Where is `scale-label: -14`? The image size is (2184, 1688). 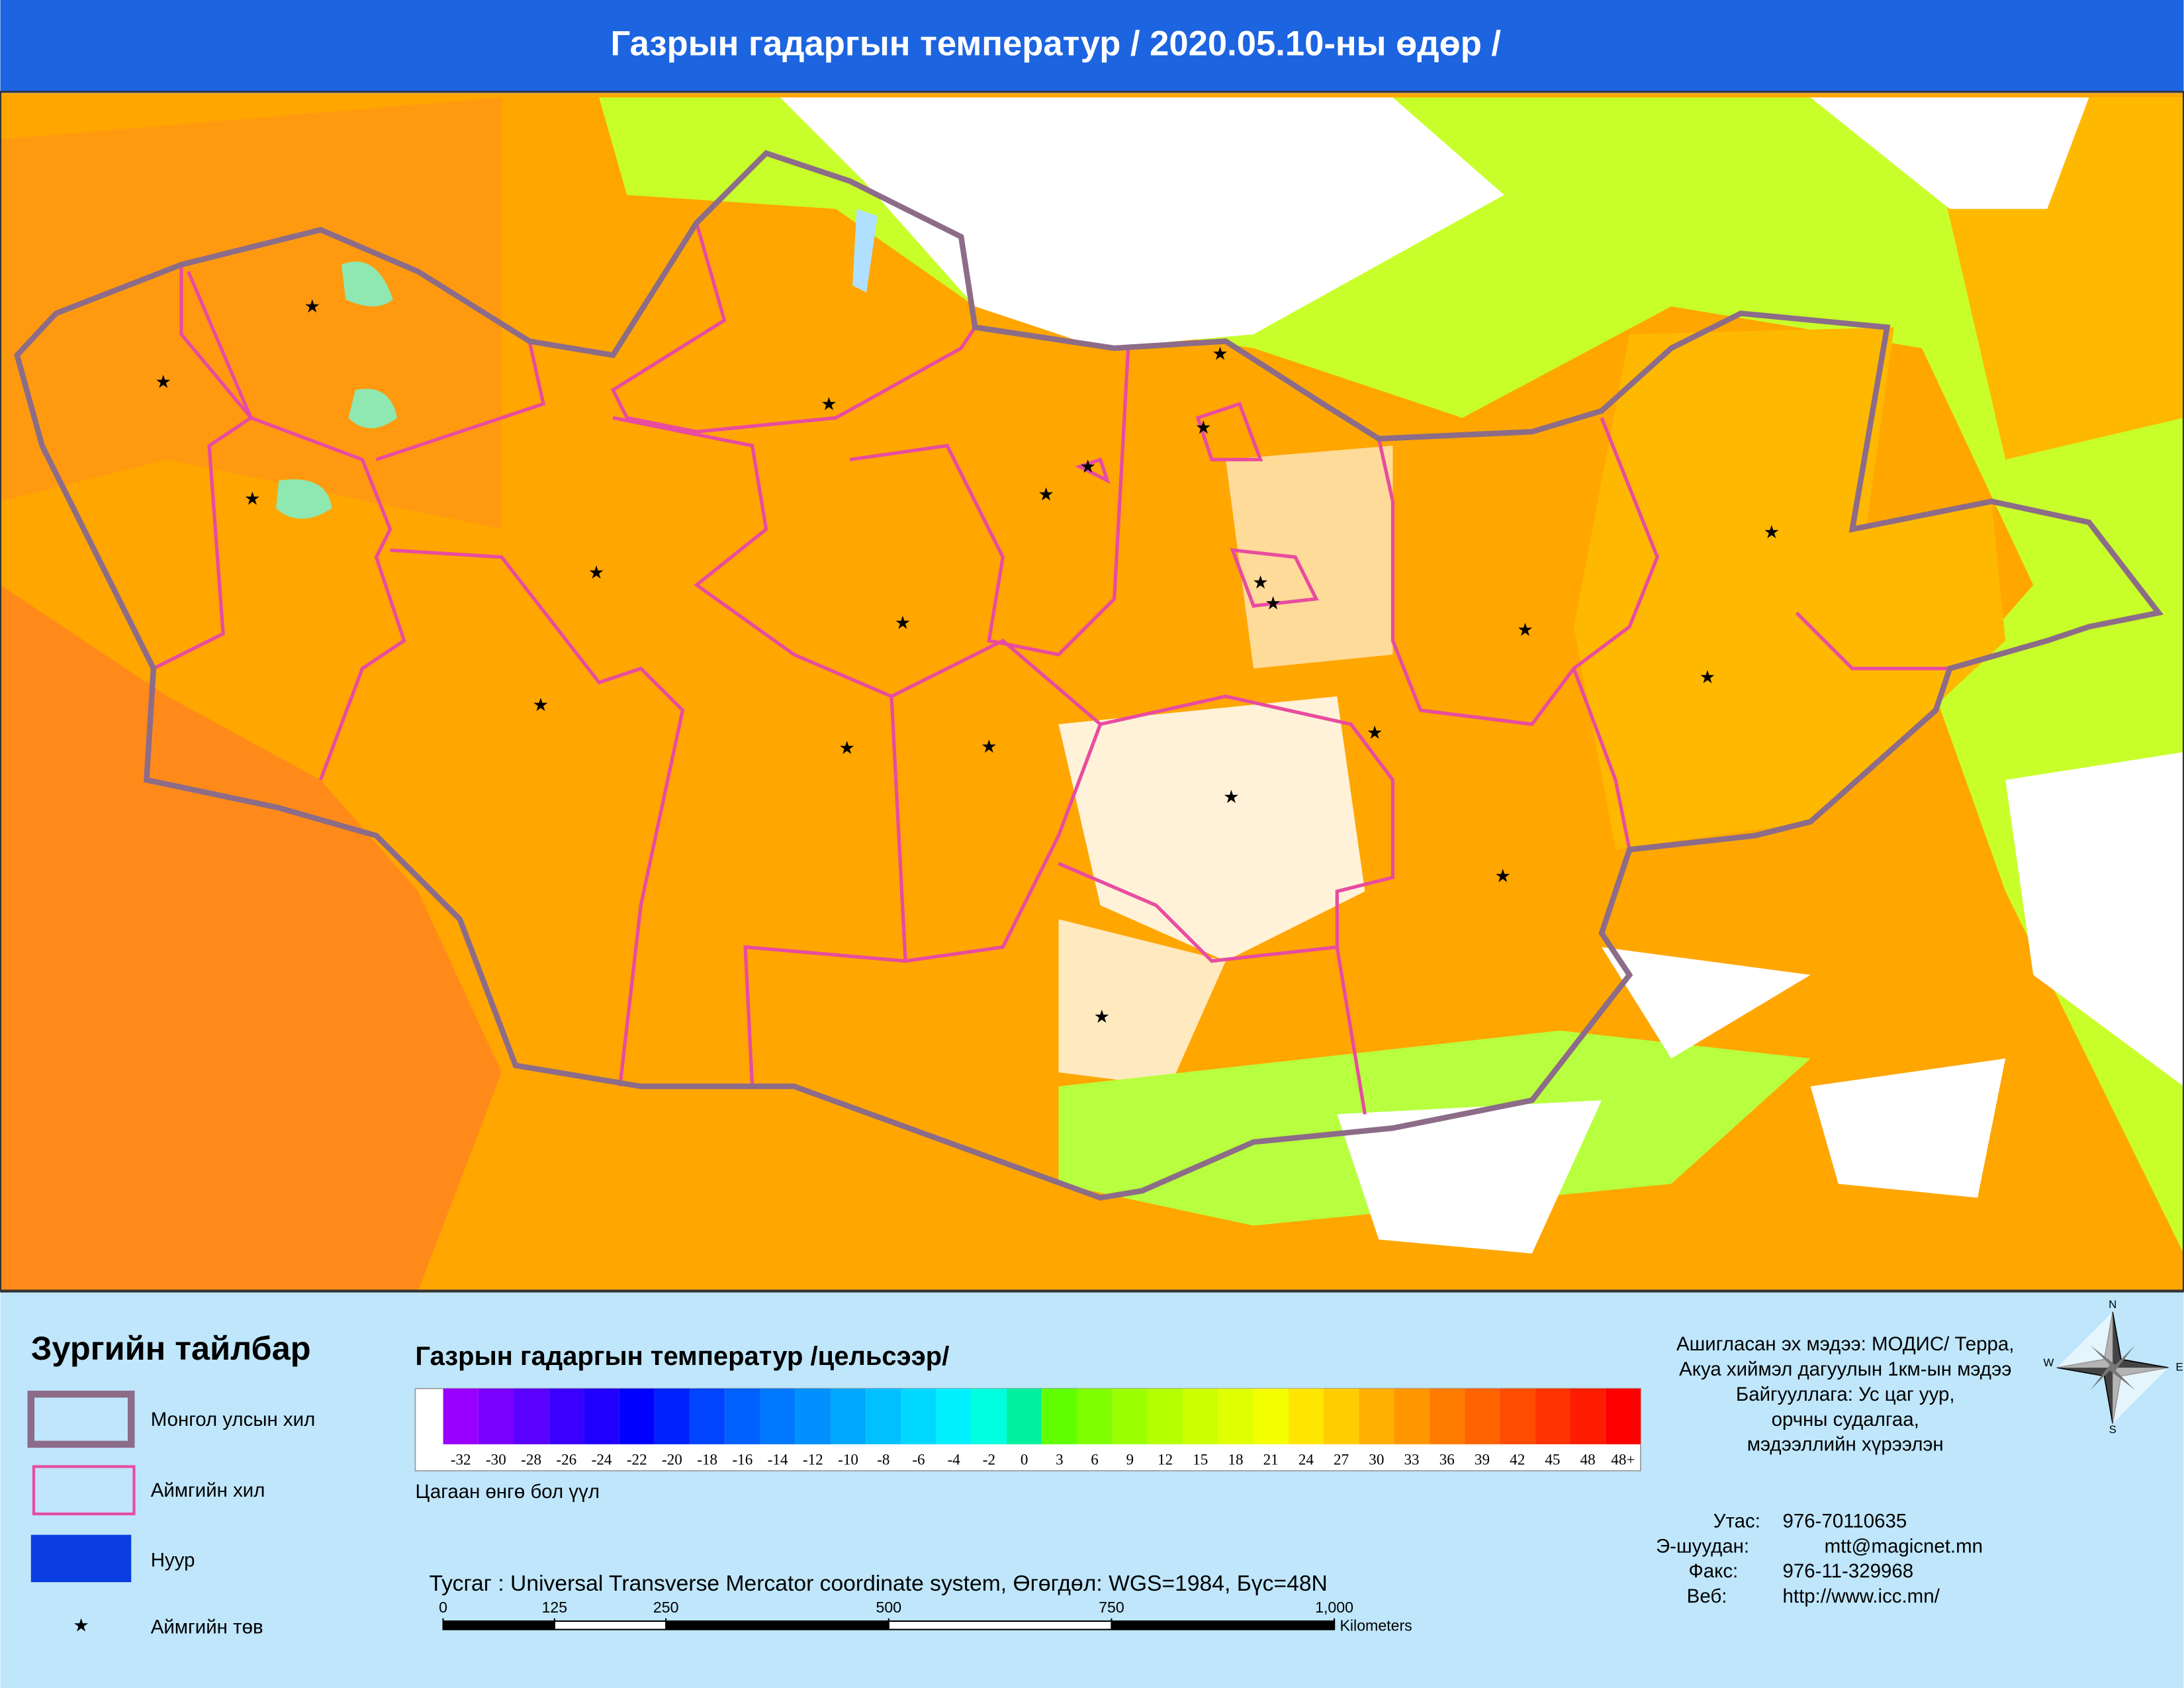
scale-label: -14 is located at coordinates (778, 1459).